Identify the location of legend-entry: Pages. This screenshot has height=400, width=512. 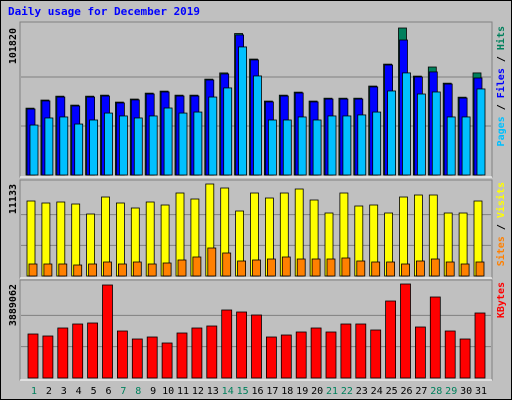
(501, 131).